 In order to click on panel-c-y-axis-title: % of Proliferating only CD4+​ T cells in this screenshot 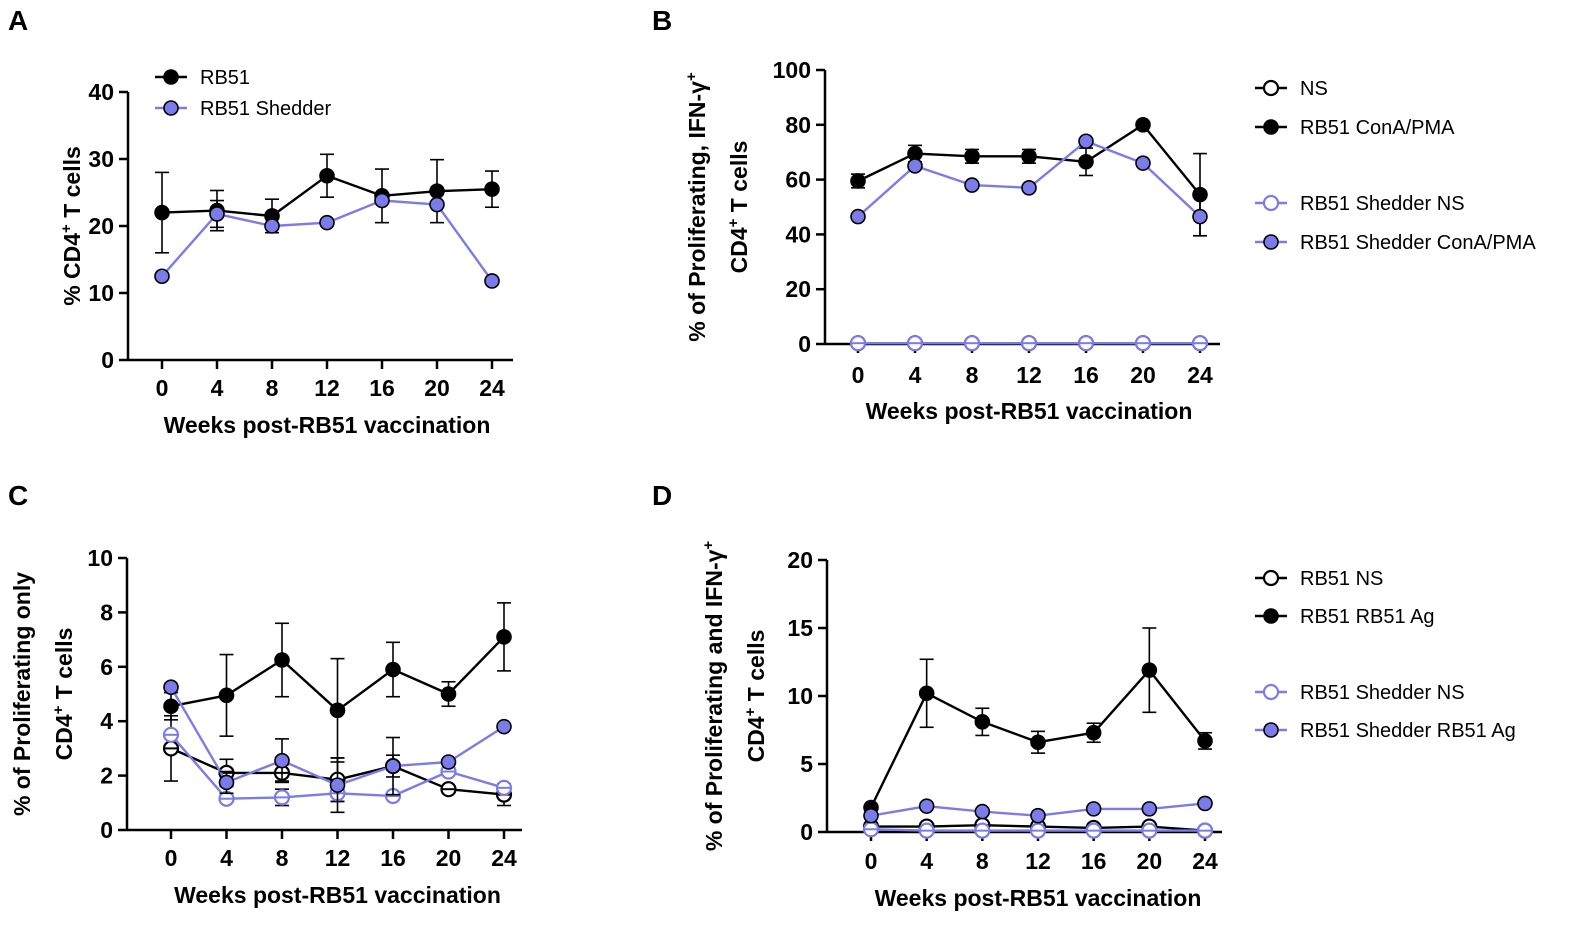, I will do `click(43, 694)`.